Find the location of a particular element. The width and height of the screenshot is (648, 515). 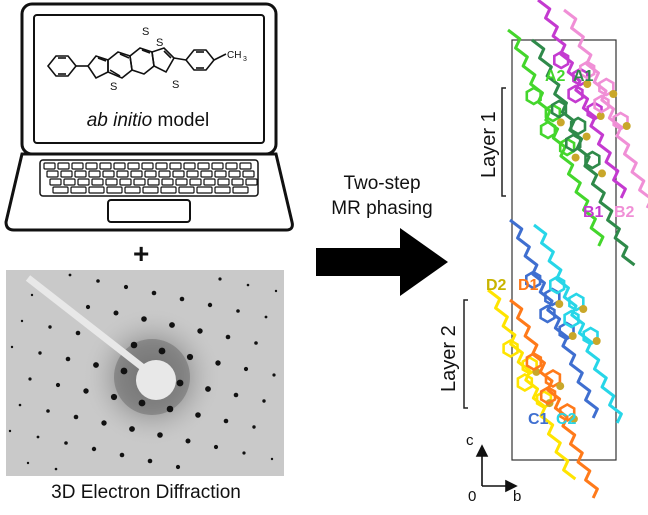

layer2-bracket is located at coordinates (465, 354).